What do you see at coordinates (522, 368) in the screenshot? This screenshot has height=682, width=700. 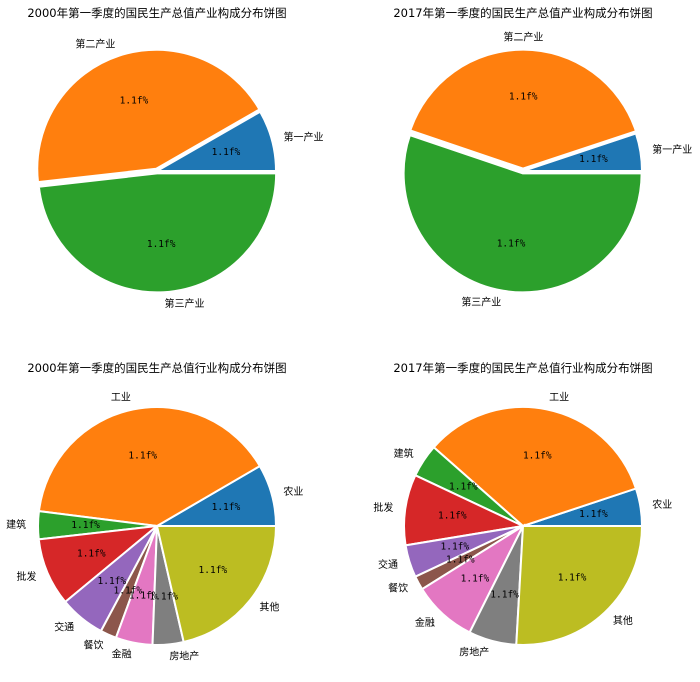 I see `chart-title: 2017年第一季度的国民生产总值行业构成分布饼图` at bounding box center [522, 368].